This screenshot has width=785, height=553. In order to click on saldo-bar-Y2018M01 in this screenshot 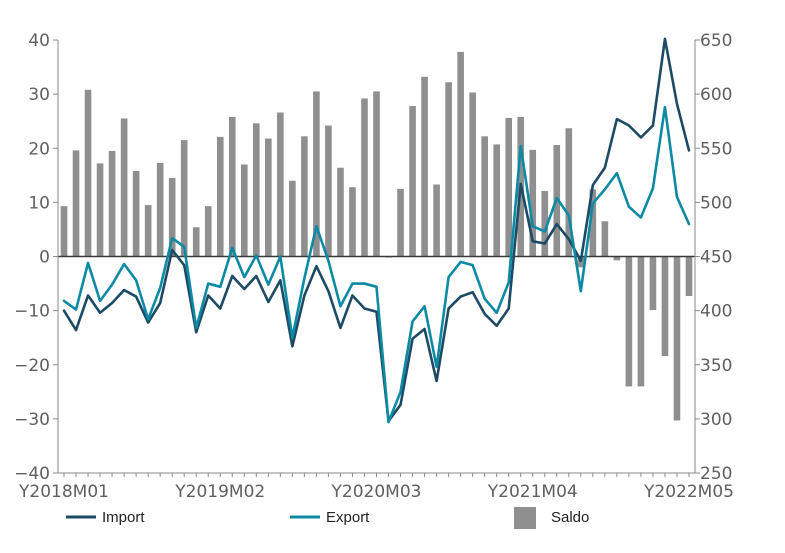, I will do `click(64, 231)`.